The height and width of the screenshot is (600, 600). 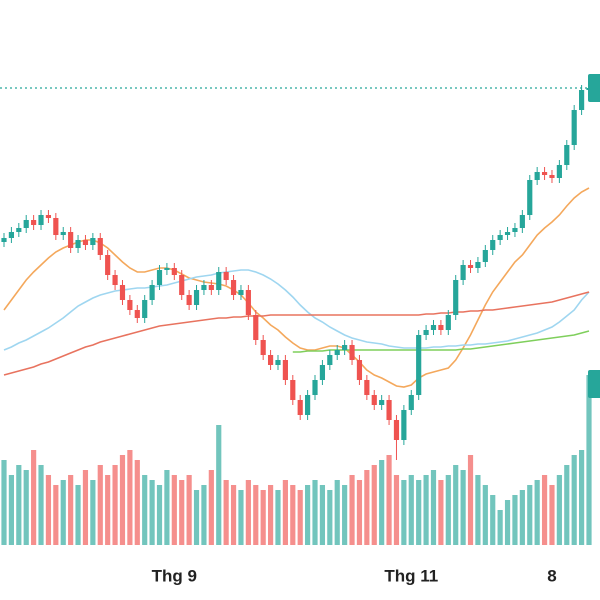 I want to click on last-volume-marker, so click(x=594, y=384).